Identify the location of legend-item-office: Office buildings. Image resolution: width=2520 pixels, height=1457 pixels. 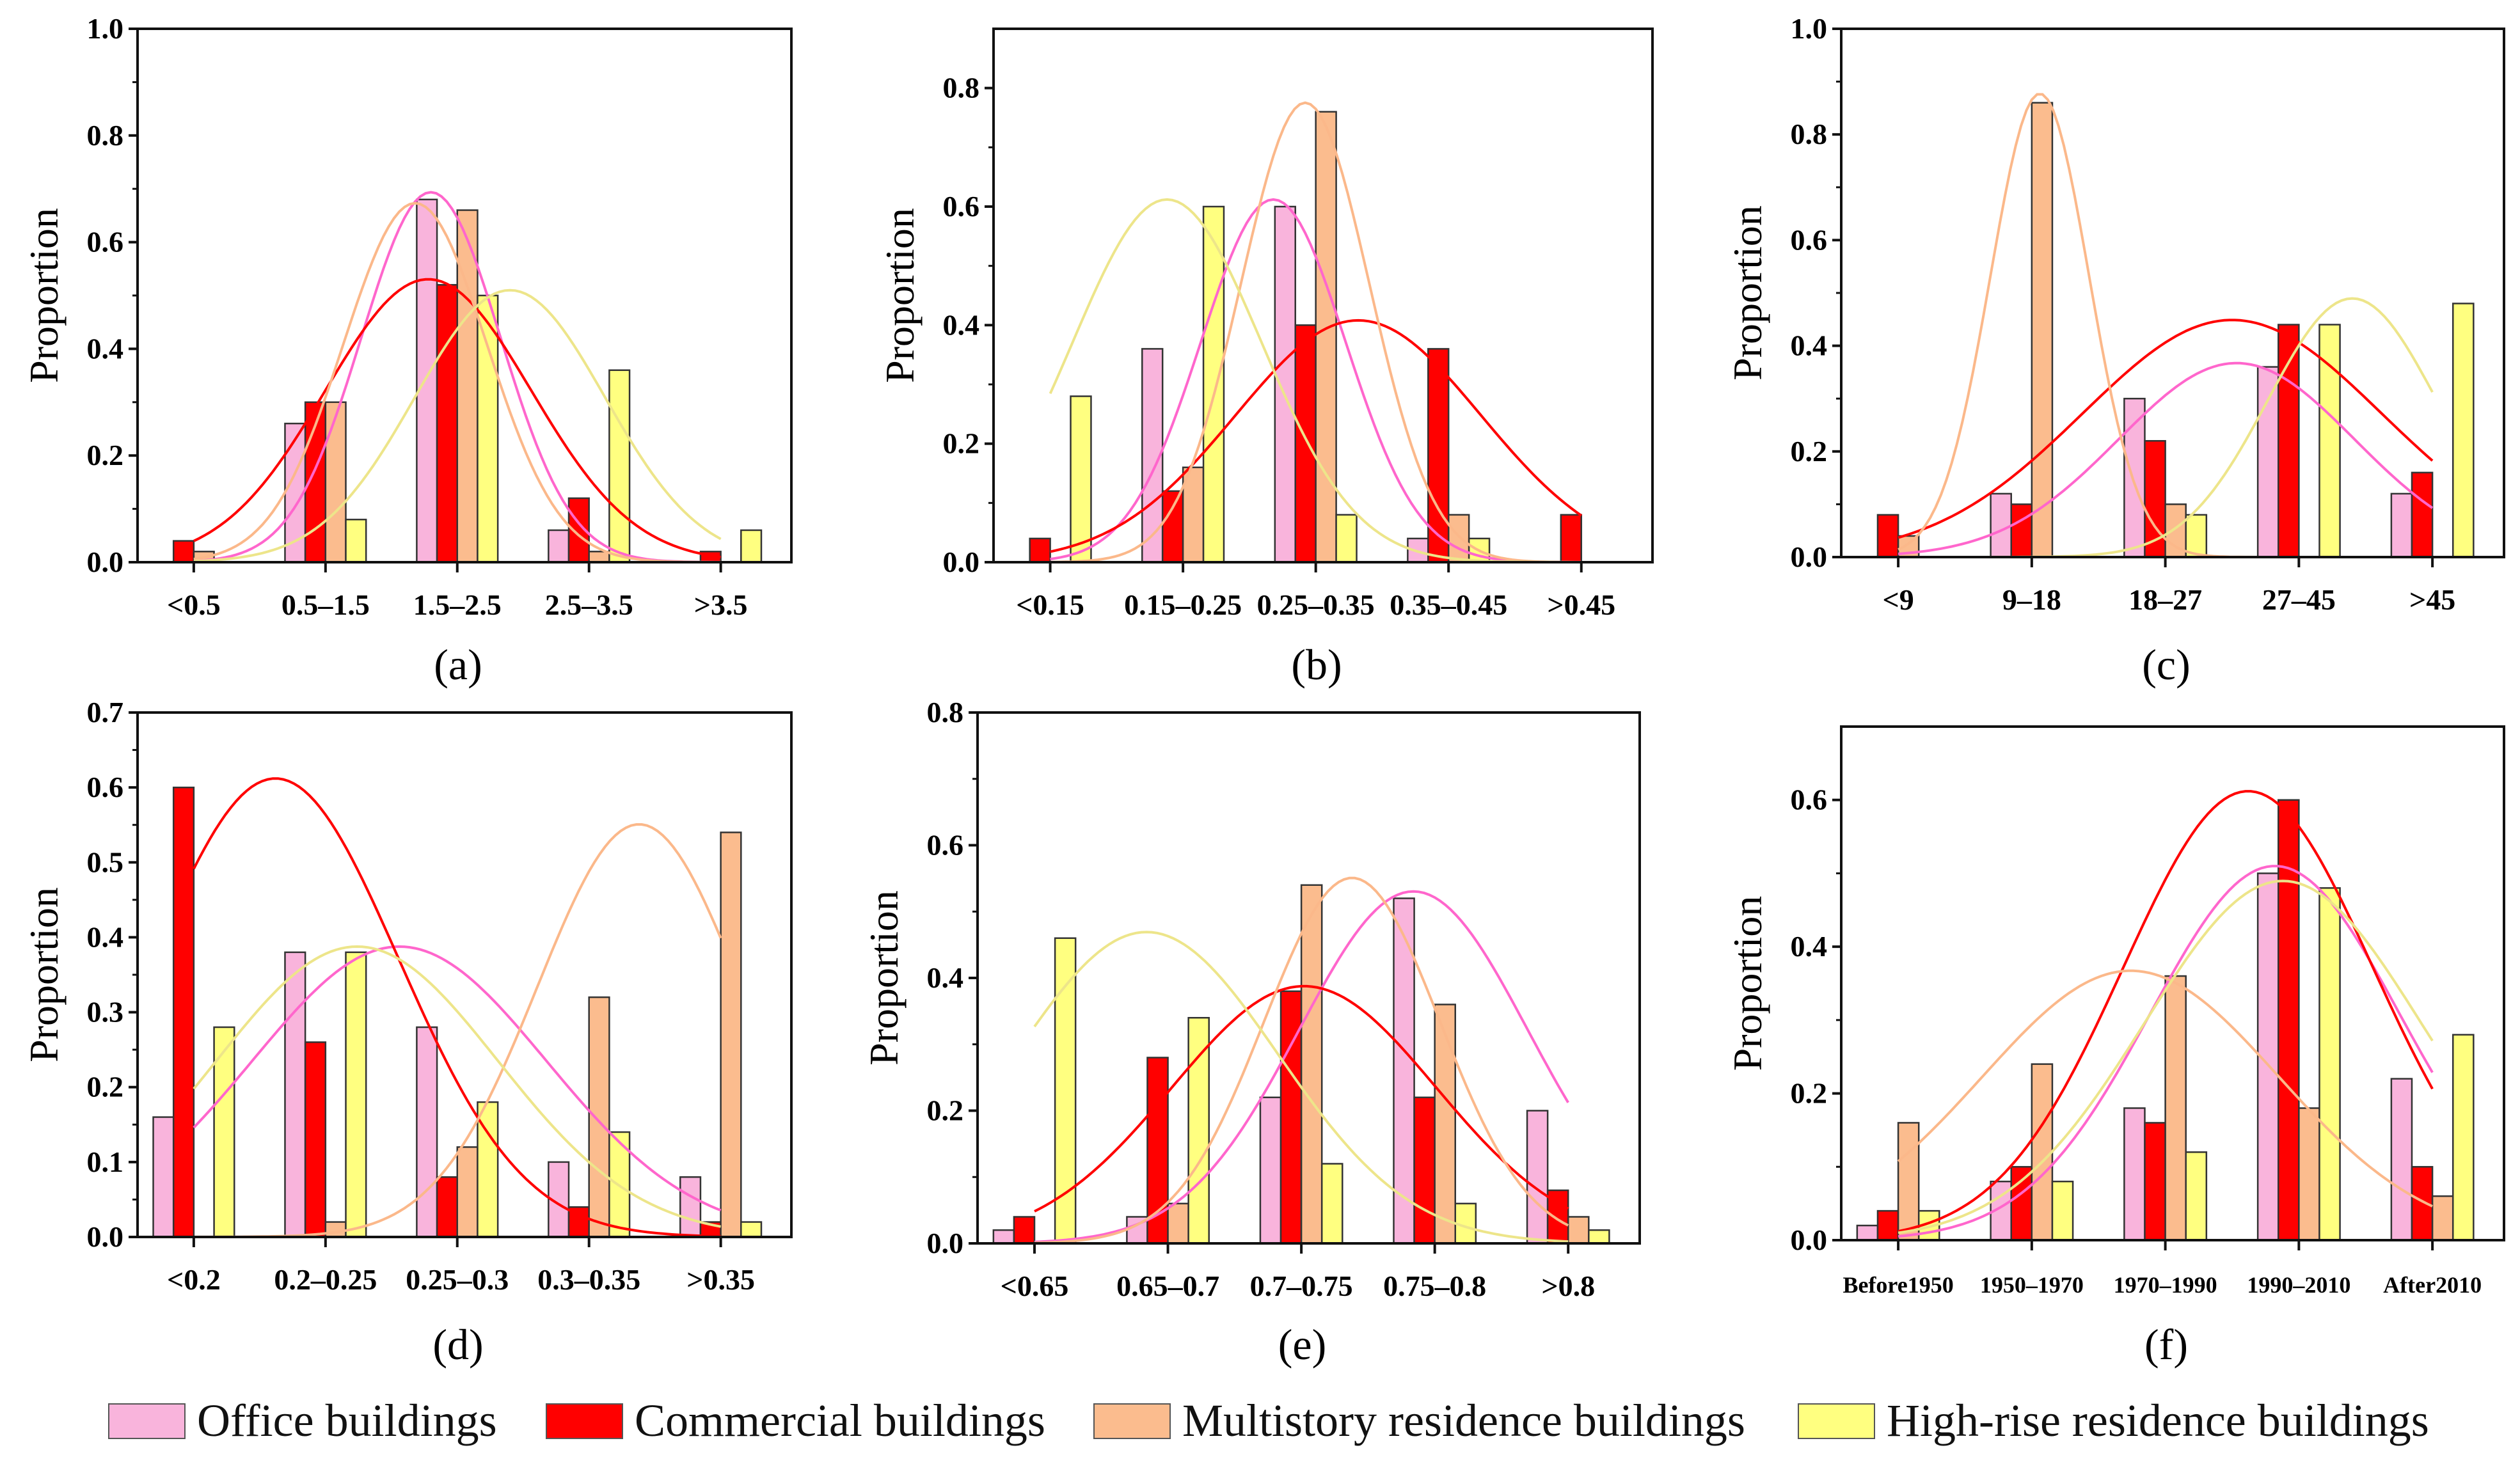
(302, 1420).